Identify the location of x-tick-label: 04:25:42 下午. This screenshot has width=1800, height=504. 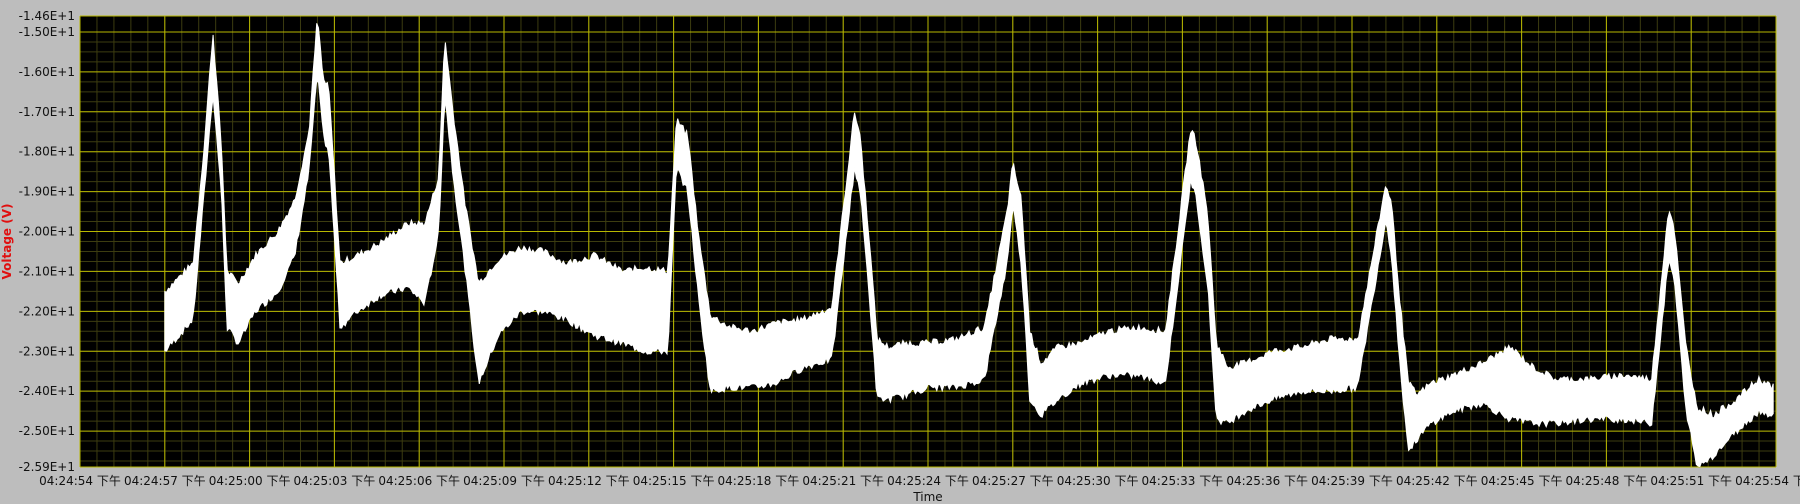
(1437, 481).